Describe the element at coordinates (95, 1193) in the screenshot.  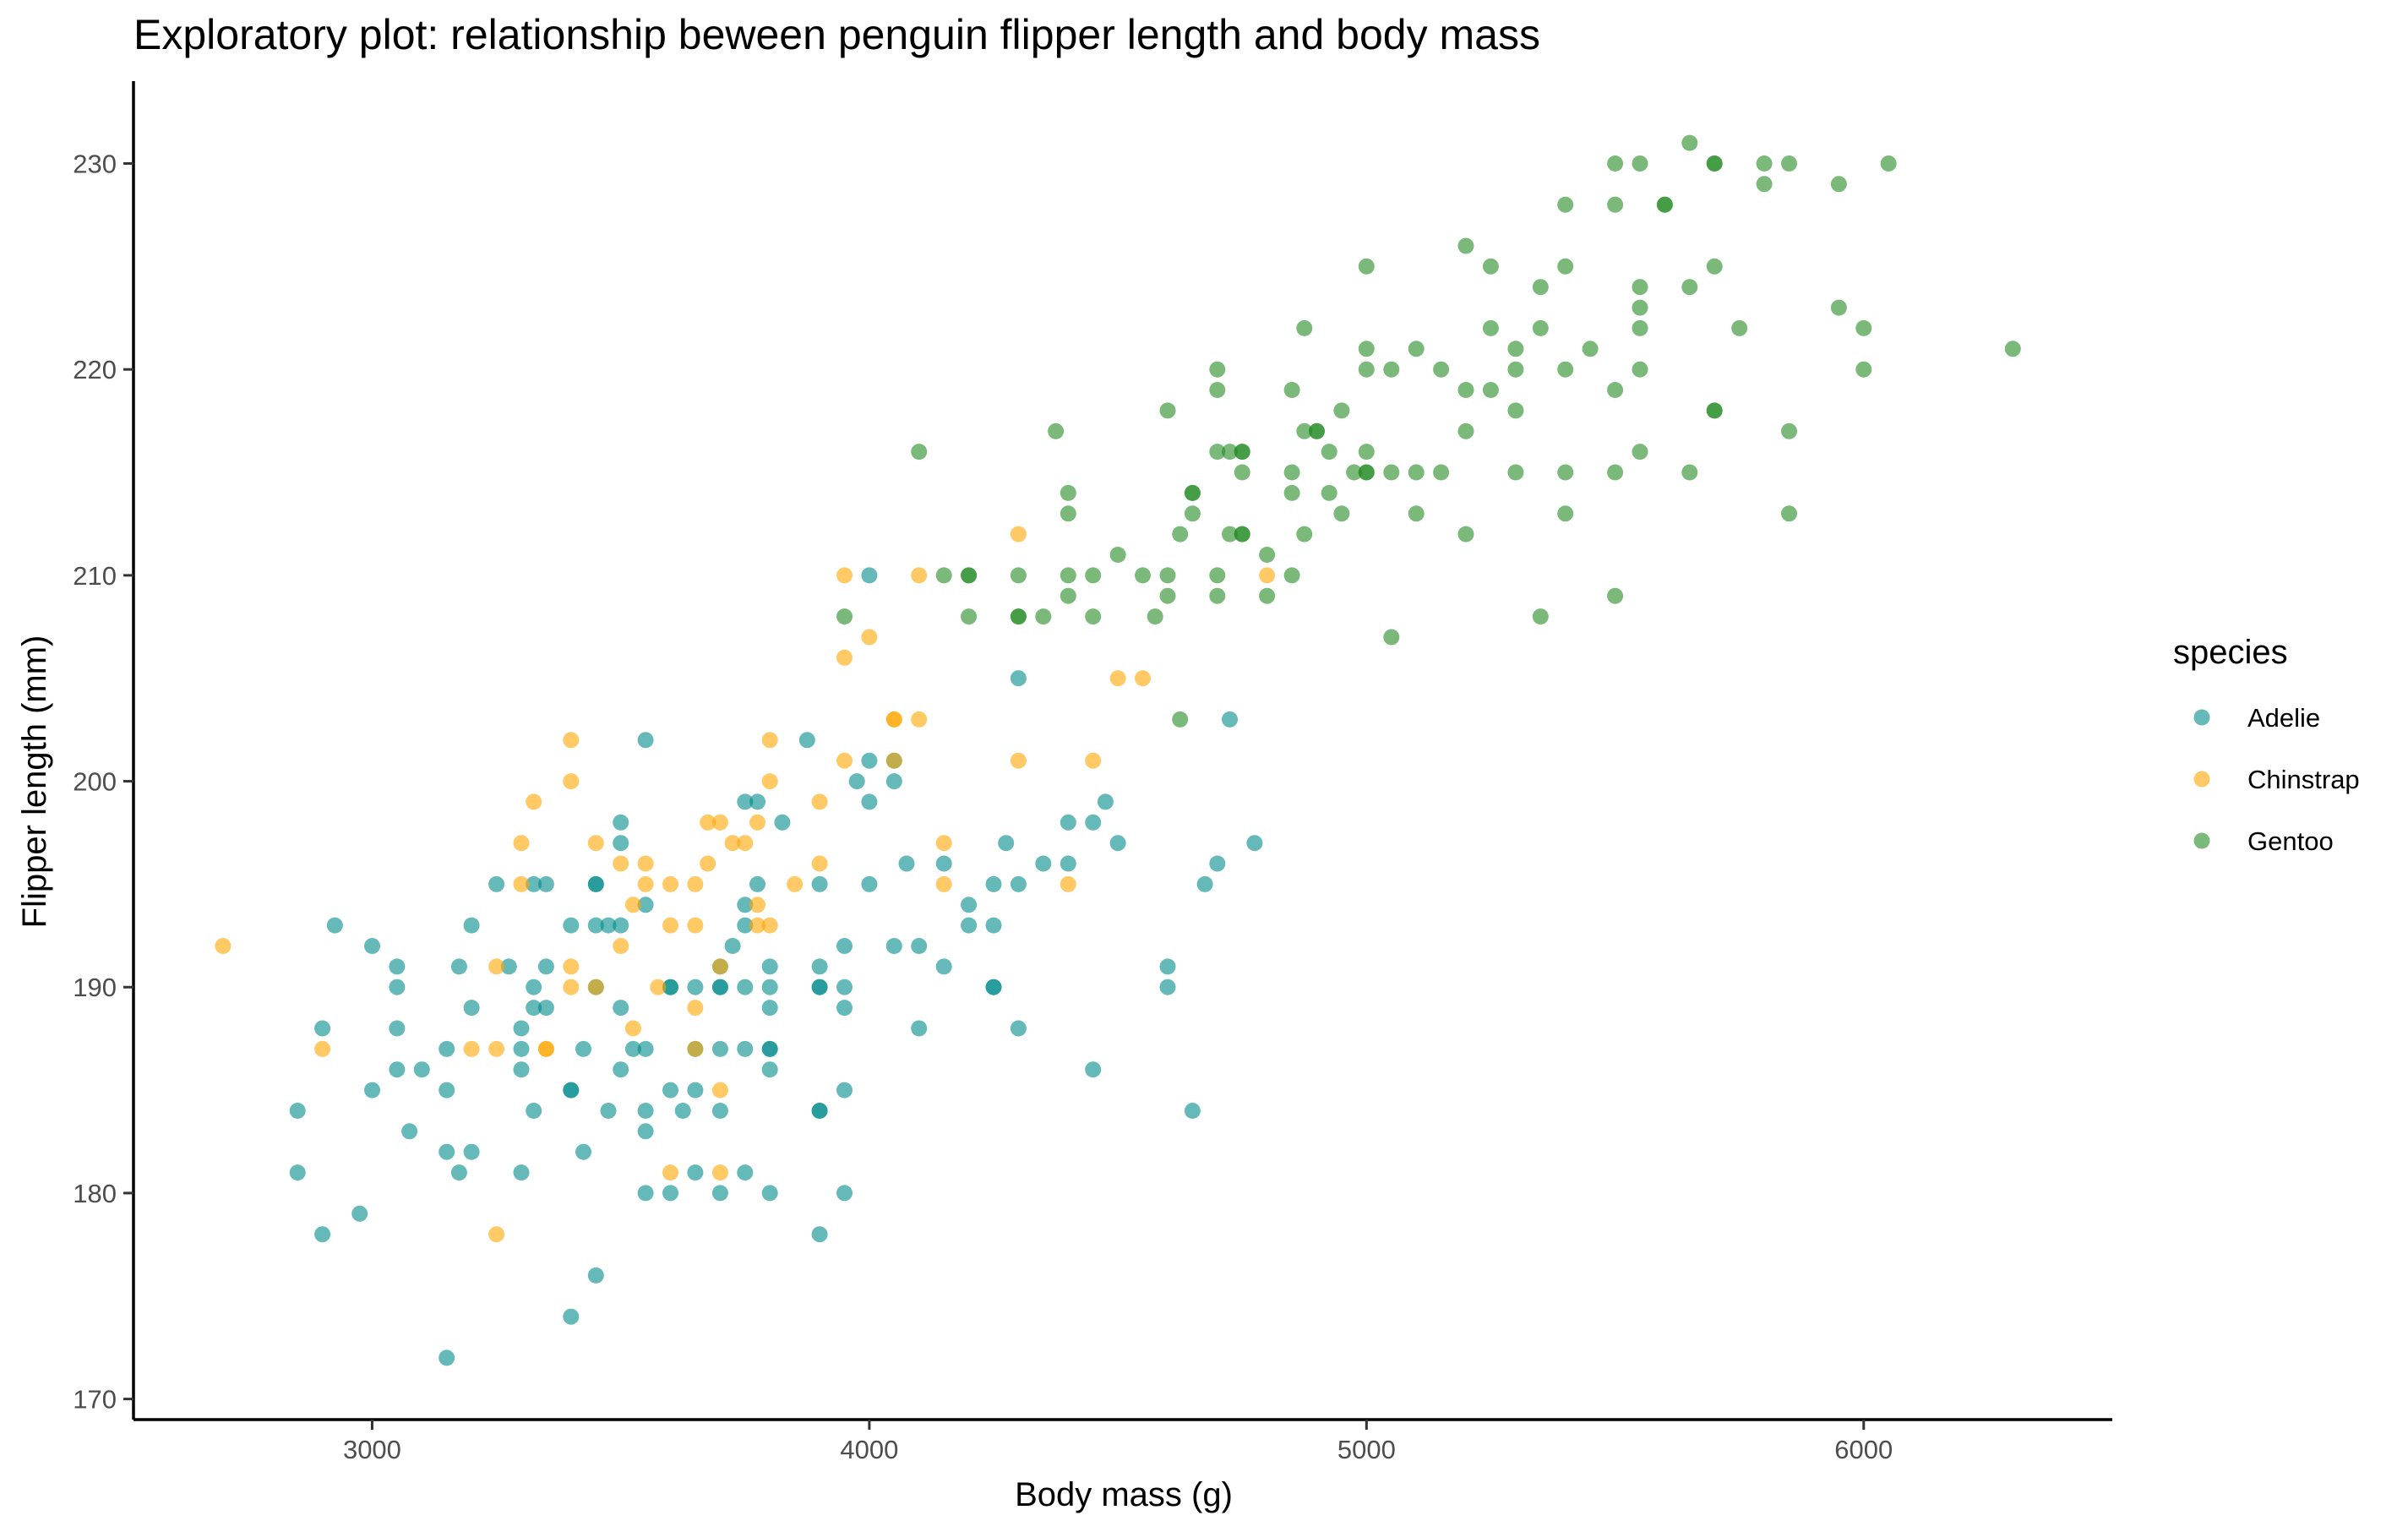
I see `y-tick-label: 180` at that location.